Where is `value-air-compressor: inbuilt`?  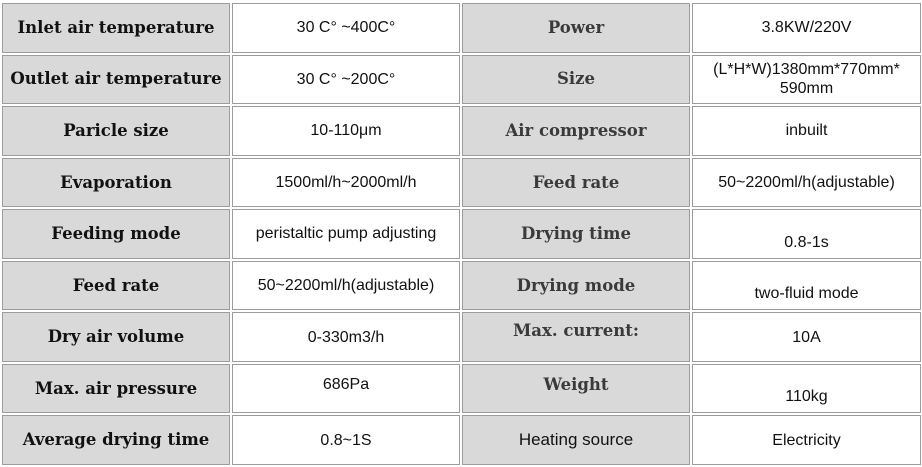 value-air-compressor: inbuilt is located at coordinates (806, 131).